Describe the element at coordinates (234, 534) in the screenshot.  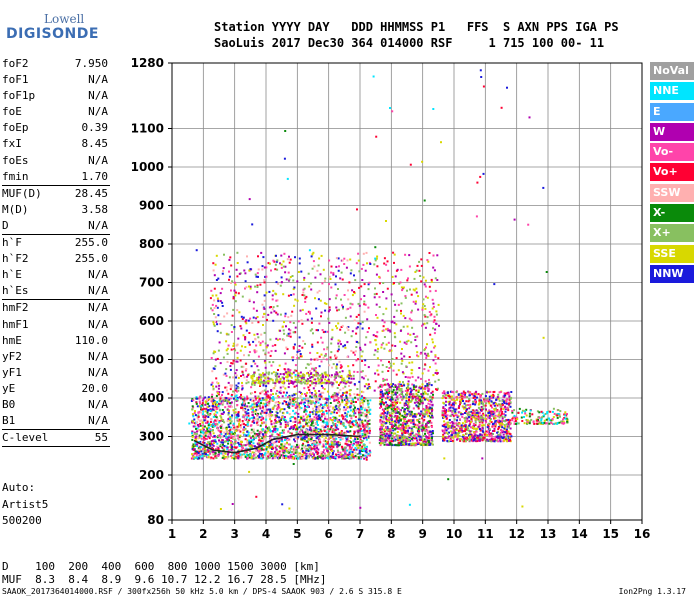
I see `x-tick-label: 3` at that location.